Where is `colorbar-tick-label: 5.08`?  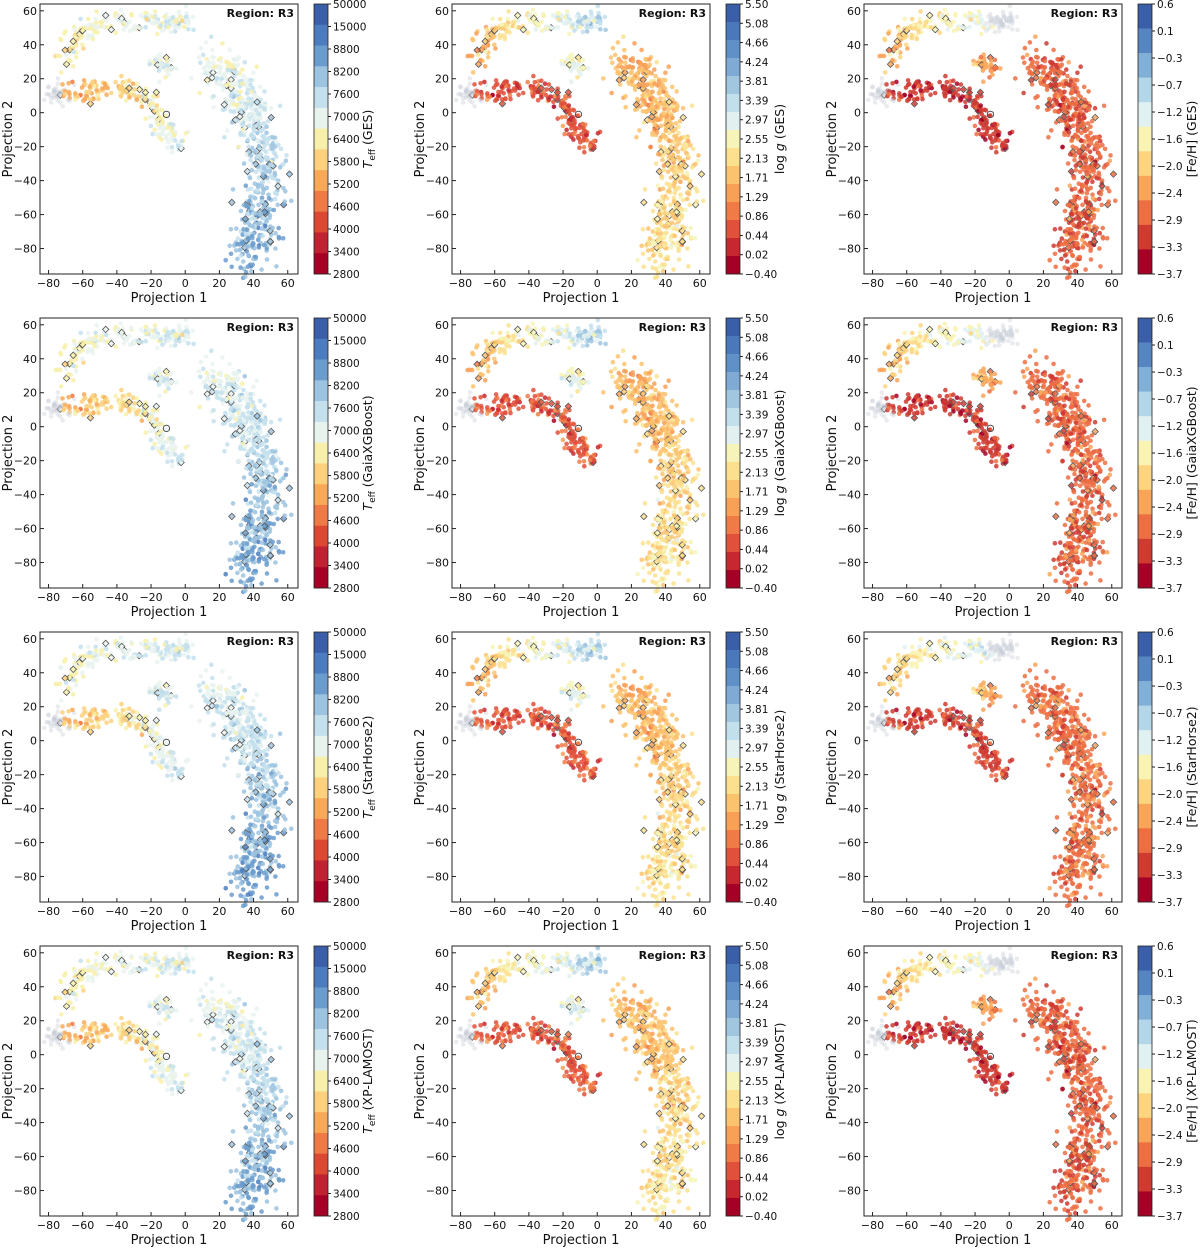 colorbar-tick-label: 5.08 is located at coordinates (756, 24).